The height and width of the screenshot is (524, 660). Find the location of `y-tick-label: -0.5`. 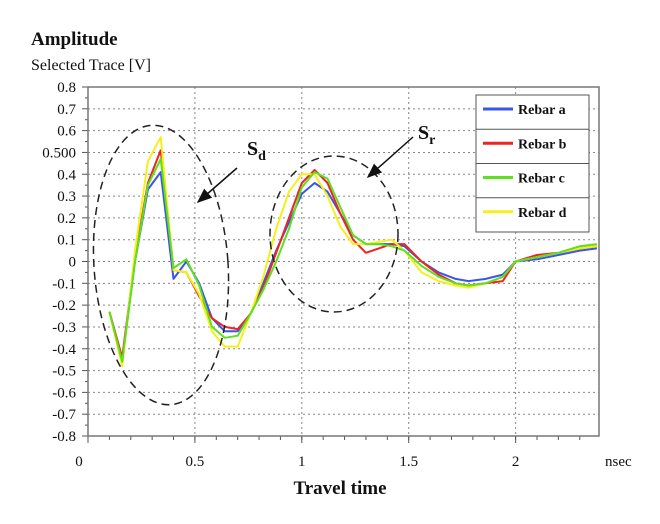

y-tick-label: -0.5 is located at coordinates (64, 372).